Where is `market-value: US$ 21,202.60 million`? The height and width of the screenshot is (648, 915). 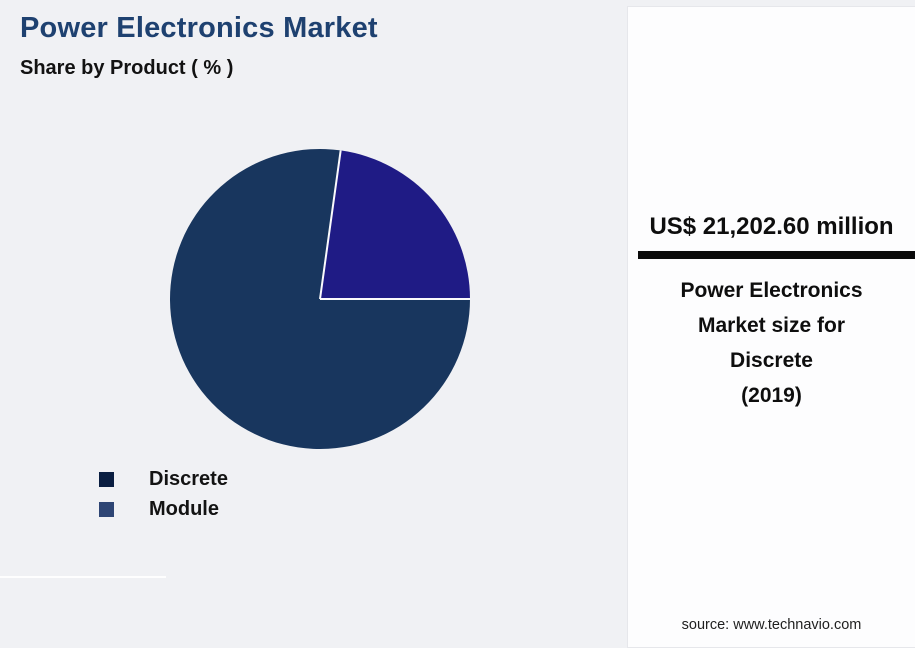 market-value: US$ 21,202.60 million is located at coordinates (771, 226).